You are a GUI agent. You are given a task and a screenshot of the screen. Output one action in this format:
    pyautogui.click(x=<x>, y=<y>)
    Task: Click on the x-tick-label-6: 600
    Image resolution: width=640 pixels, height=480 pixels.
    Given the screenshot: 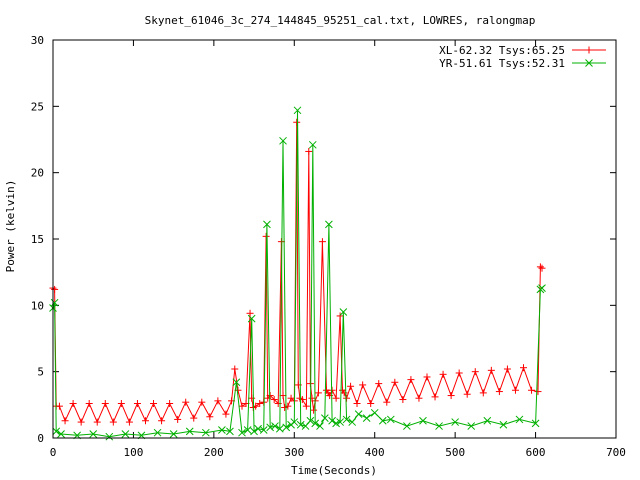 What is the action you would take?
    pyautogui.click(x=536, y=452)
    